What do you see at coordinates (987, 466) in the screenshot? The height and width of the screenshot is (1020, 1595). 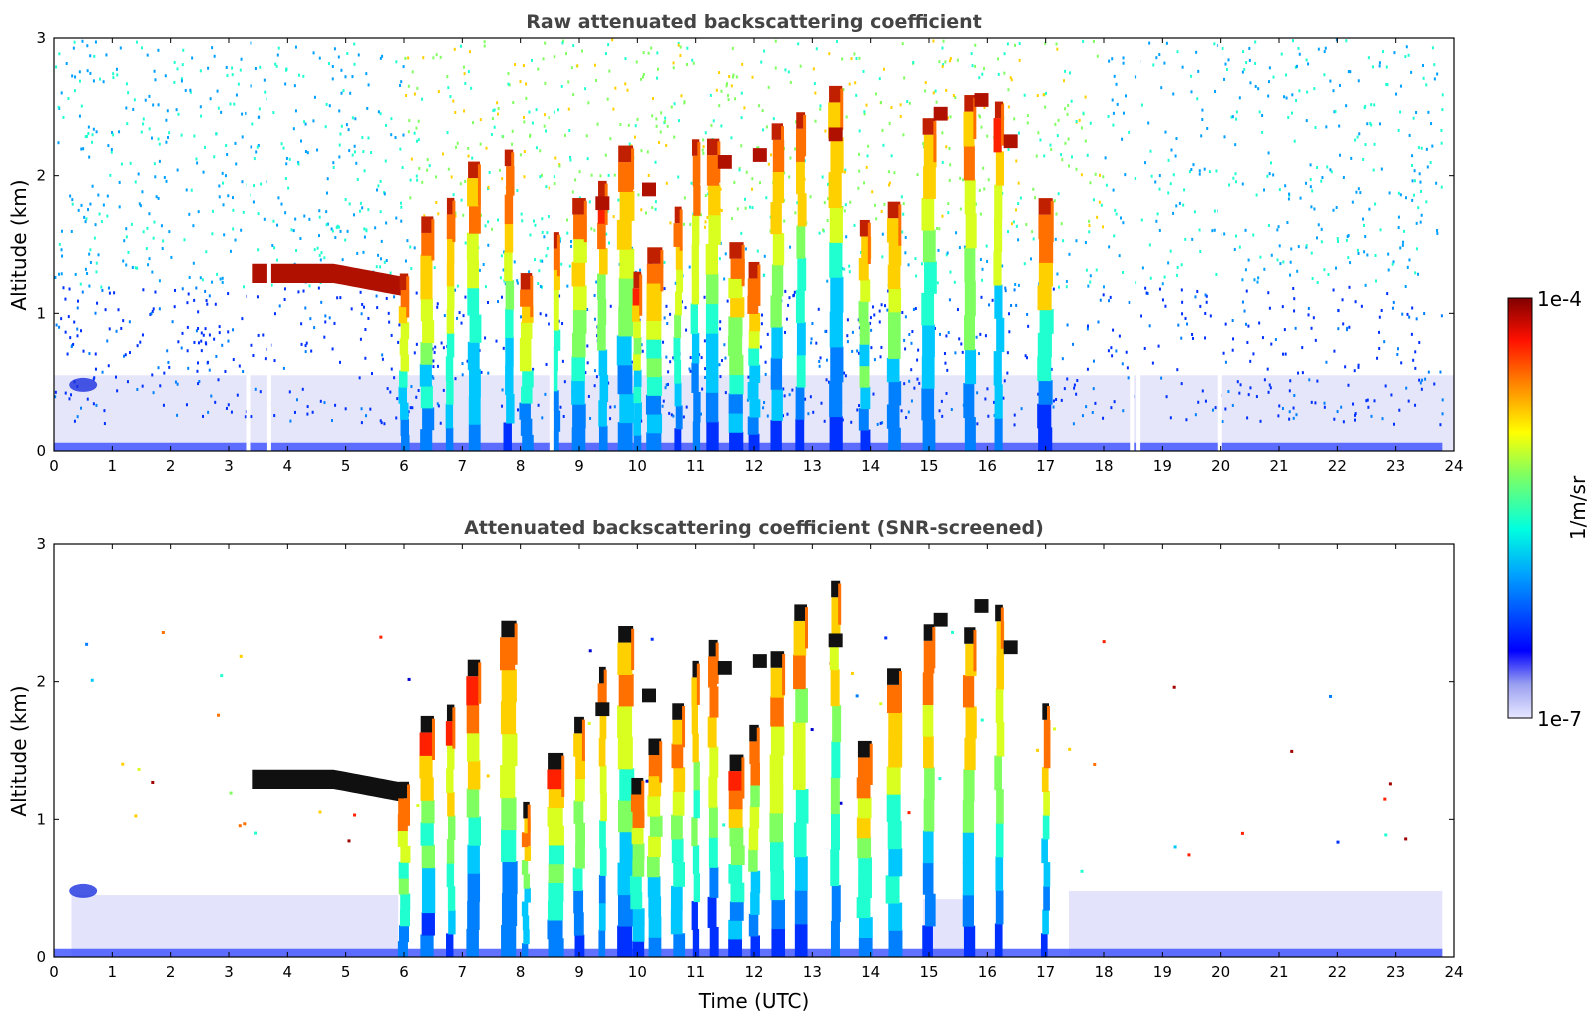 I see `x-tick-label: 16` at bounding box center [987, 466].